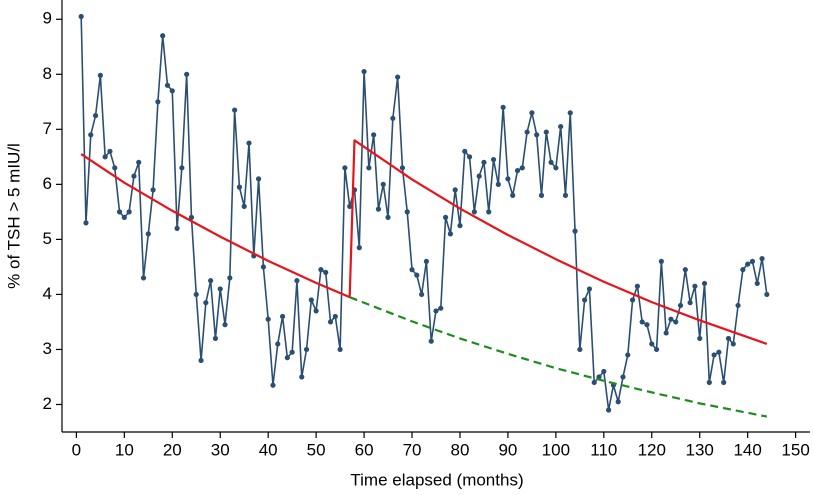  What do you see at coordinates (747, 449) in the screenshot?
I see `x-tick-label: 140` at bounding box center [747, 449].